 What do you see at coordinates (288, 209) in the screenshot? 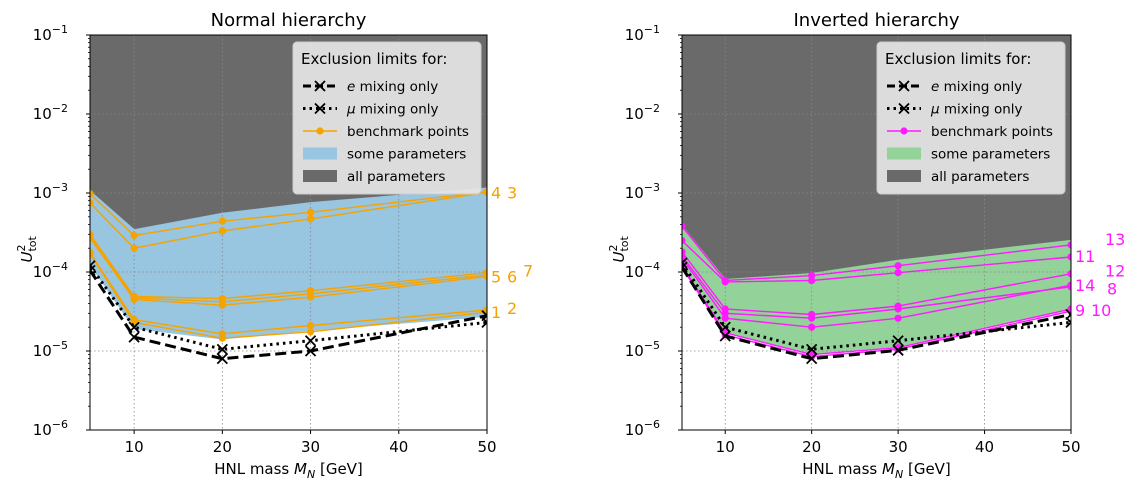
I see `band-upper-edge` at bounding box center [288, 209].